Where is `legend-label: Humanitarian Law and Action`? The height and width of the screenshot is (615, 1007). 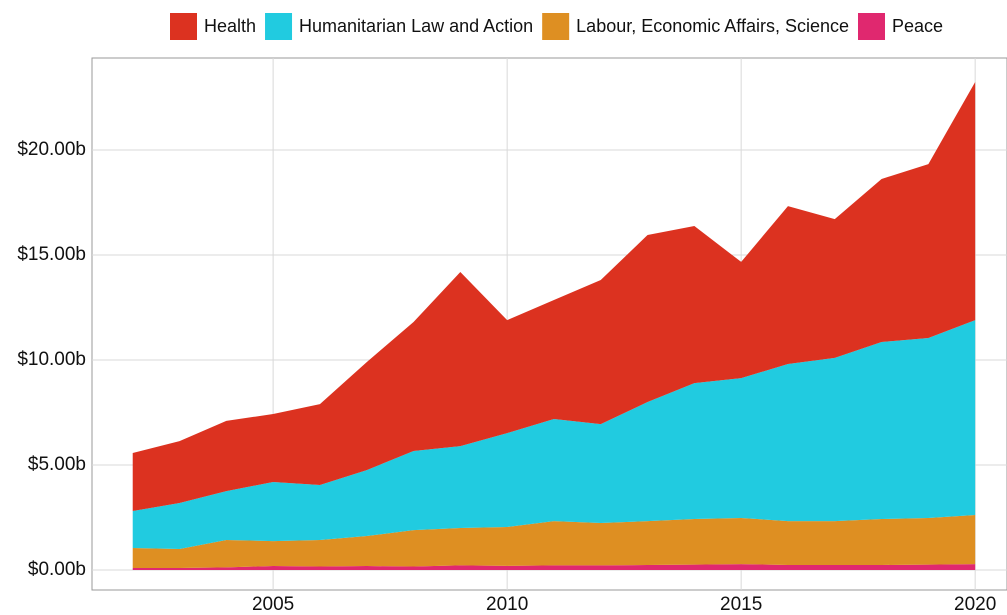
legend-label: Humanitarian Law and Action is located at coordinates (416, 26).